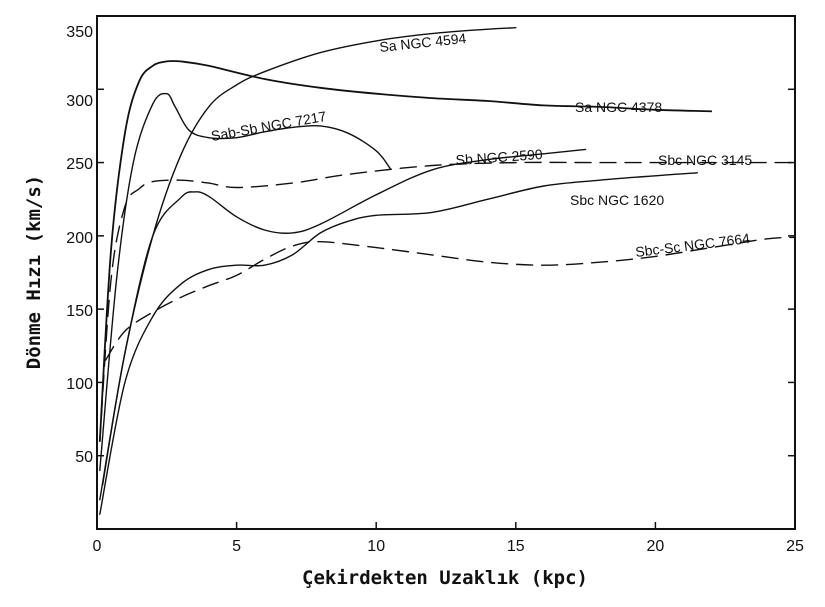 The height and width of the screenshot is (607, 825). Describe the element at coordinates (795, 546) in the screenshot. I see `x-tick-label-25: 25` at that location.